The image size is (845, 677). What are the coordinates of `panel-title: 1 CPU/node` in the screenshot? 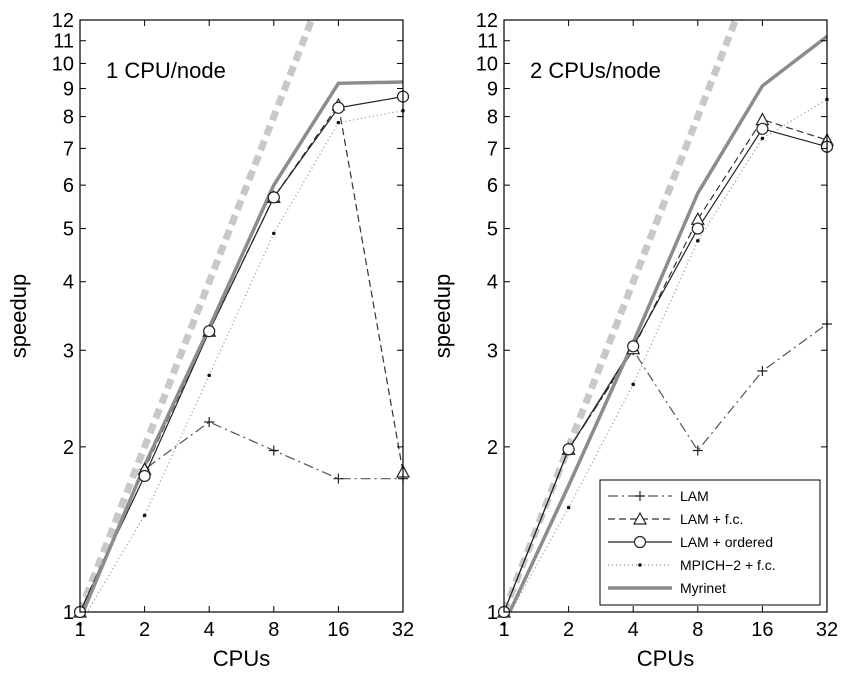 It's located at (166, 70).